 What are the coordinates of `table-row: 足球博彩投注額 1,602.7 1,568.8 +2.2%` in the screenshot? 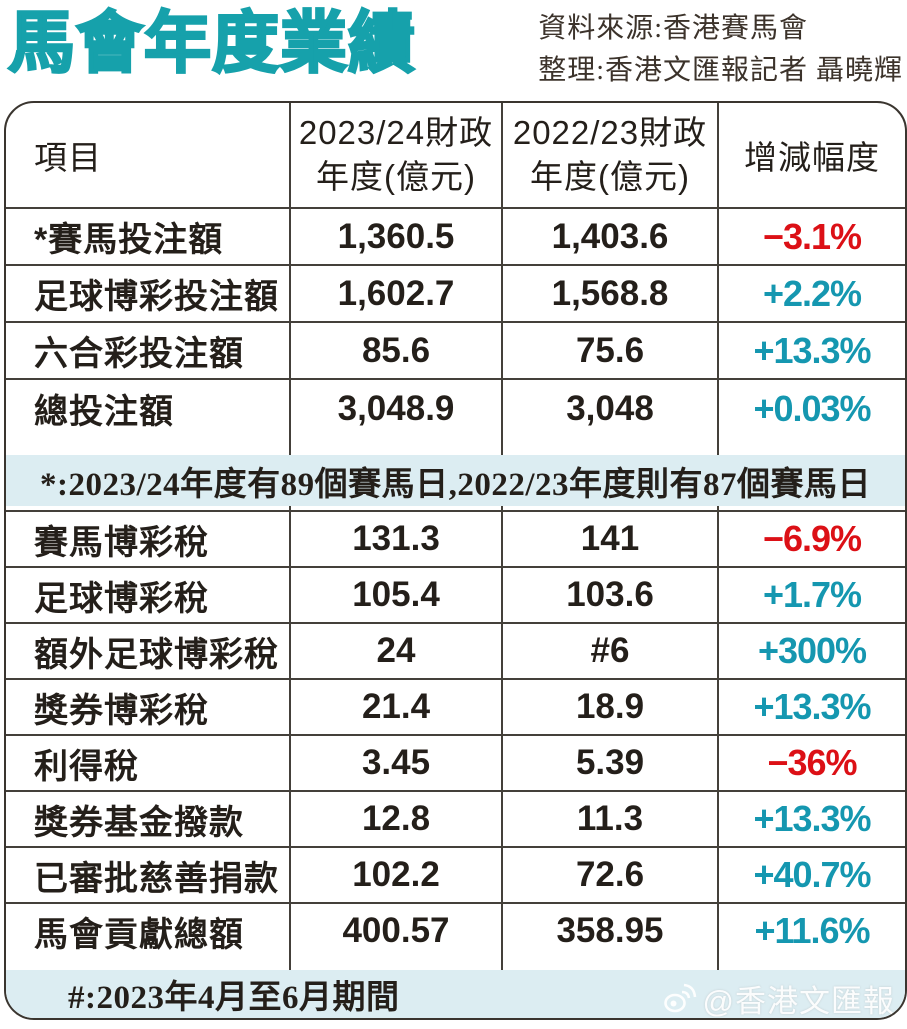 It's located at (455, 294).